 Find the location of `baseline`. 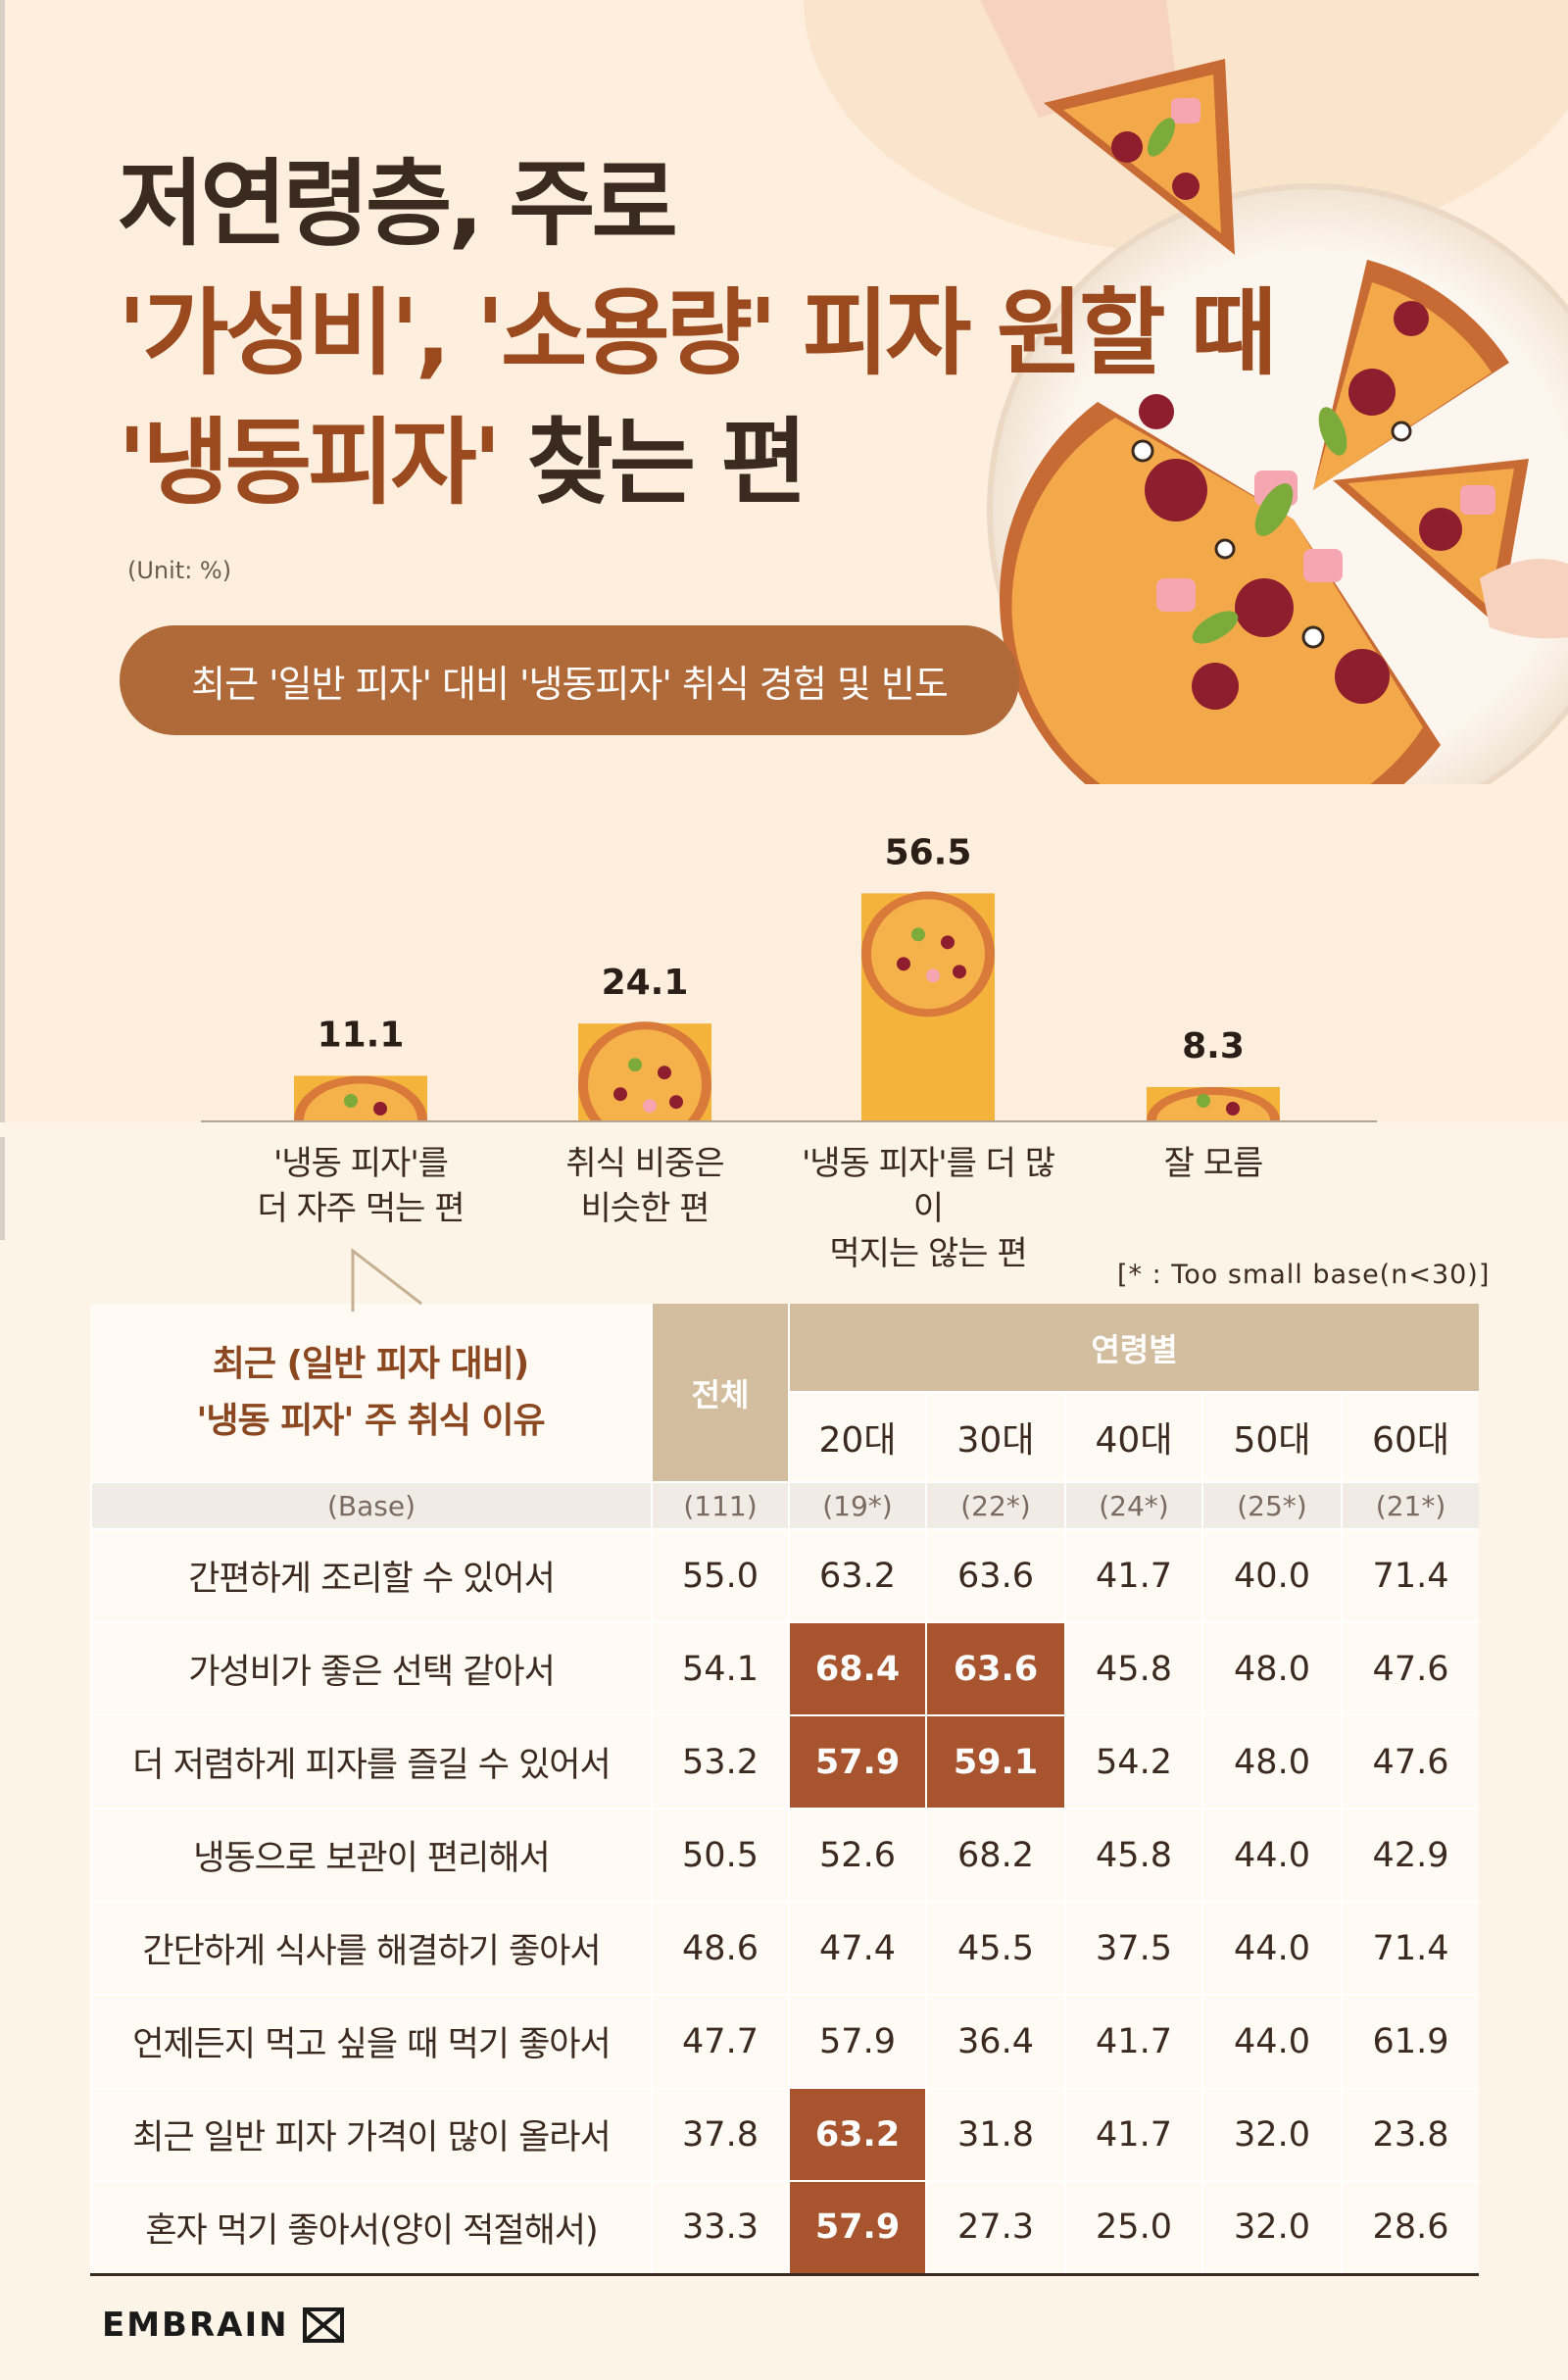

baseline is located at coordinates (789, 1121).